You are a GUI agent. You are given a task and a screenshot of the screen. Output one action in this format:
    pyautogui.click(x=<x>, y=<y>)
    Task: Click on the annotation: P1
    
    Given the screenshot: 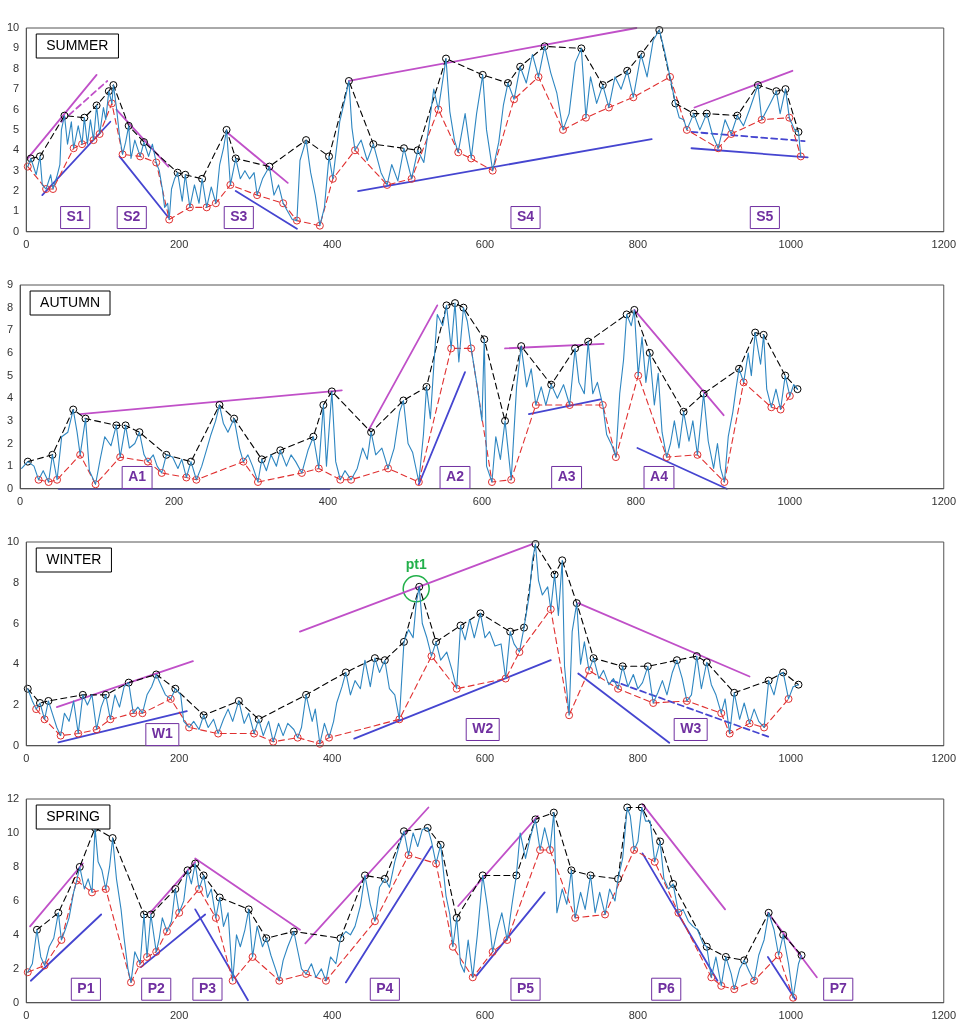 What is the action you would take?
    pyautogui.click(x=86, y=988)
    